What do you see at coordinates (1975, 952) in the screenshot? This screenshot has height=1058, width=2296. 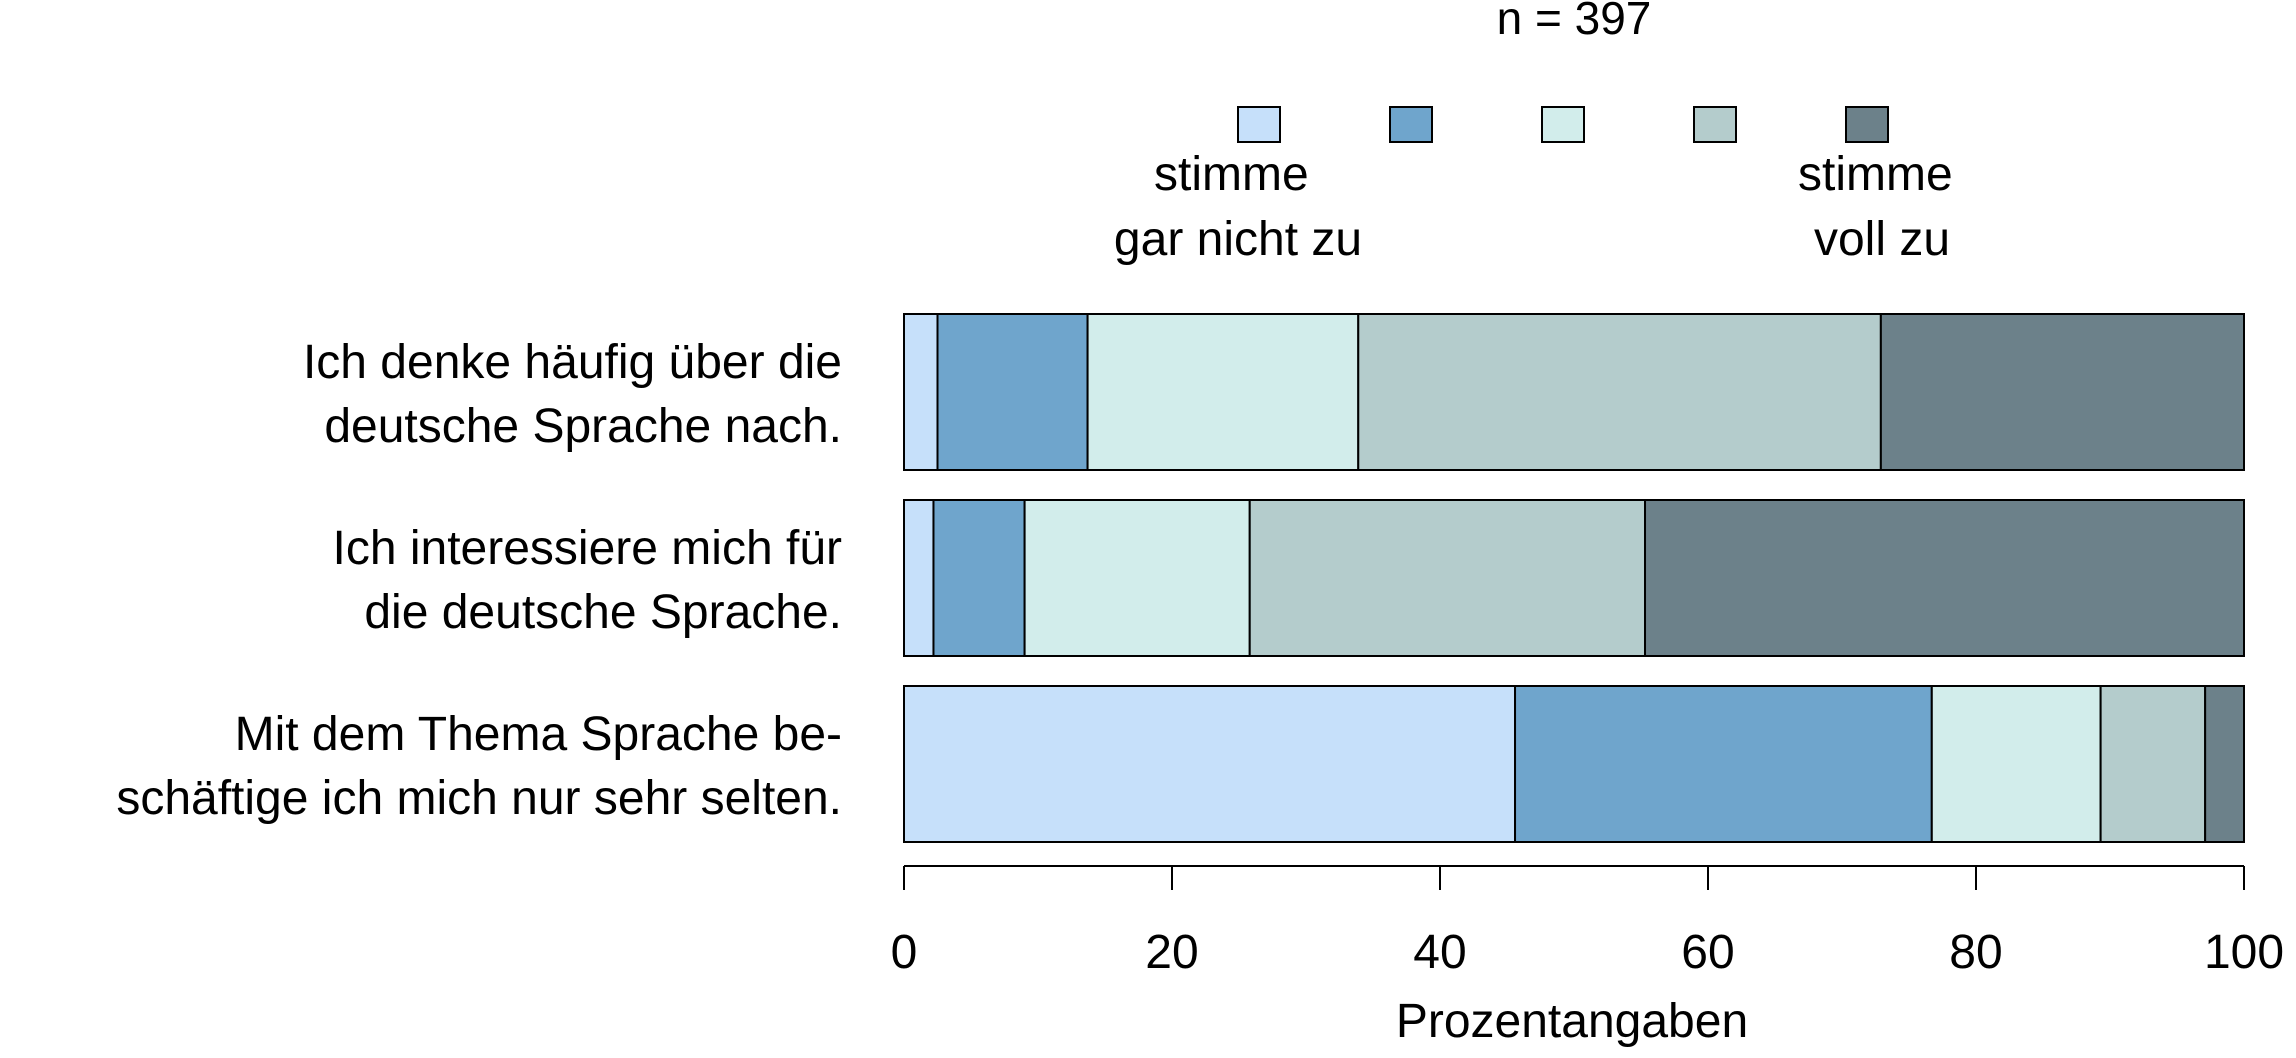 I see `x-tick-label: 80` at bounding box center [1975, 952].